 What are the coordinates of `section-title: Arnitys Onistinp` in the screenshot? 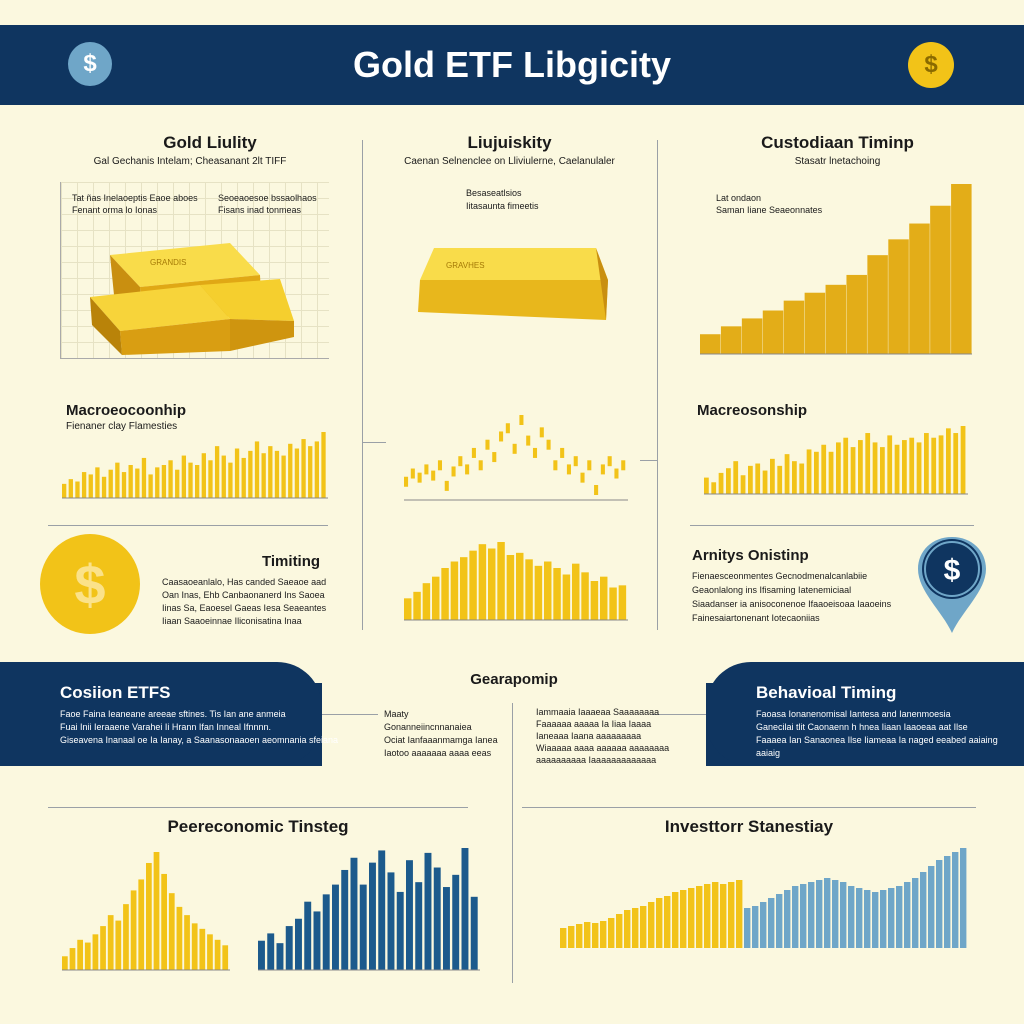 It's located at (750, 555).